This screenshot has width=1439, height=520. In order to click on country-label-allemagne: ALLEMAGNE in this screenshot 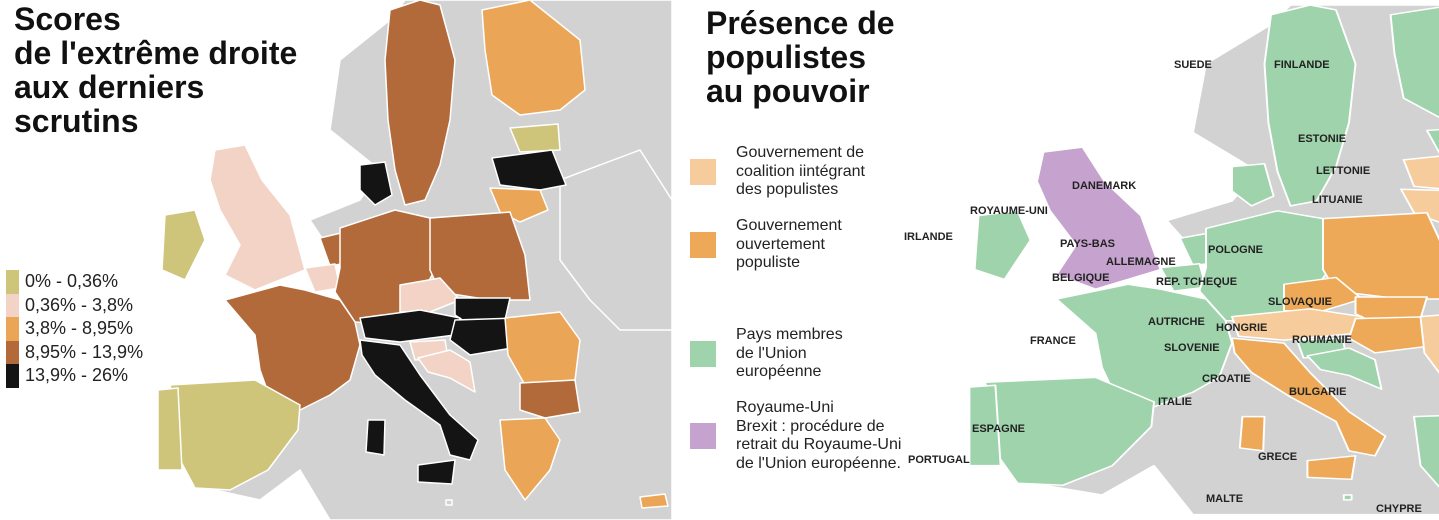, I will do `click(1141, 262)`.